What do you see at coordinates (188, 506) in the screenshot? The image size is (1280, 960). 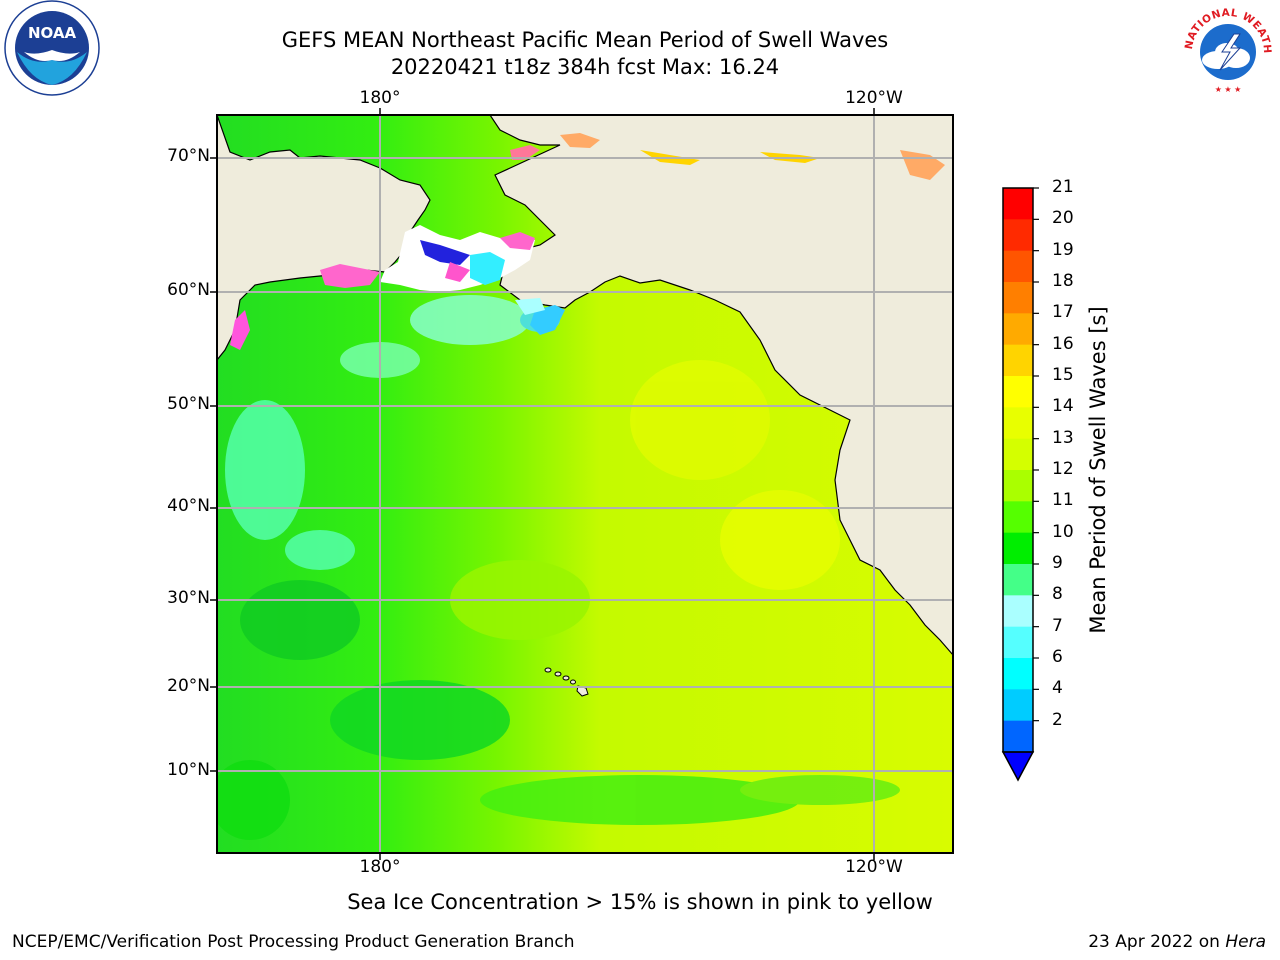 I see `lat-label-40n: 40°N` at bounding box center [188, 506].